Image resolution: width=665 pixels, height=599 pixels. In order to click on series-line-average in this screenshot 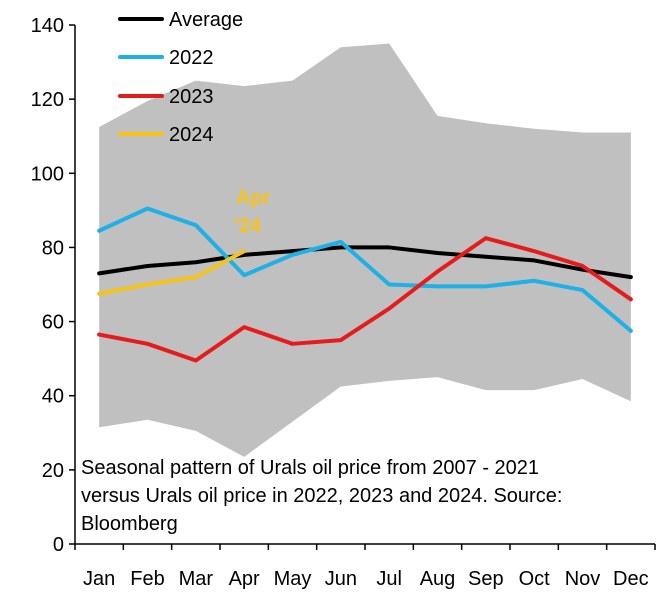, I will do `click(365, 262)`.